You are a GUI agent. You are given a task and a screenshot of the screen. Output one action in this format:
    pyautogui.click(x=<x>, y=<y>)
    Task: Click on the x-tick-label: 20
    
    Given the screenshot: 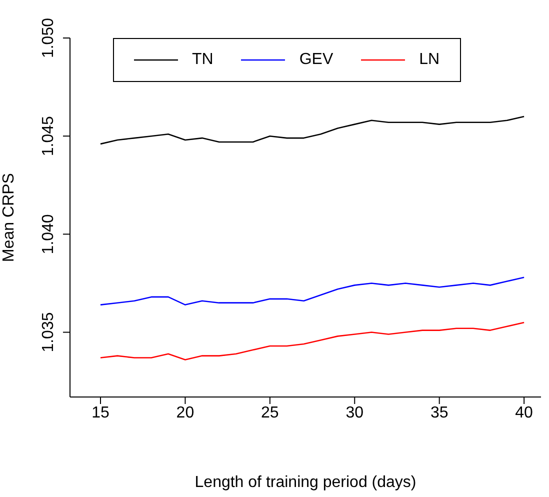 What is the action you would take?
    pyautogui.click(x=185, y=413)
    